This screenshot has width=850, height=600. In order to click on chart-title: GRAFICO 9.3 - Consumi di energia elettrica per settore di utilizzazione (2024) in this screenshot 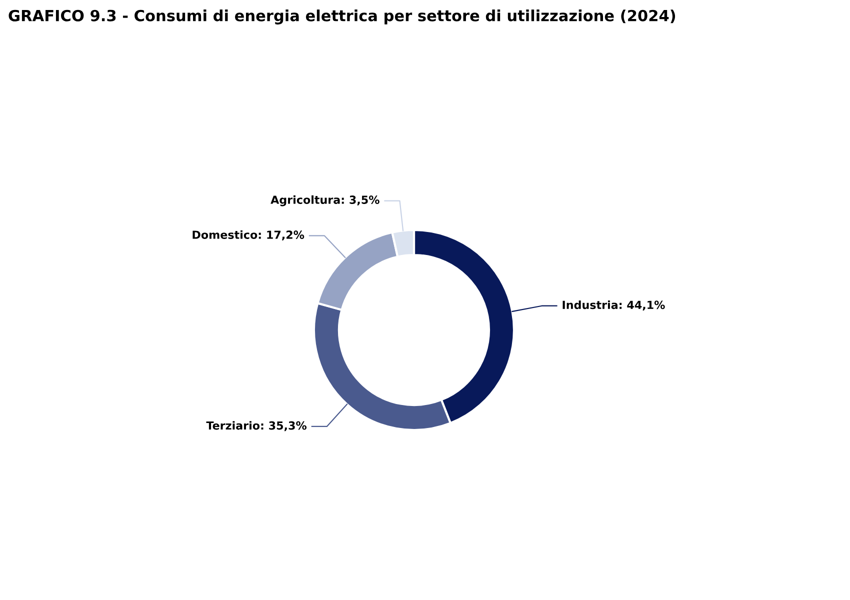, I will do `click(342, 17)`.